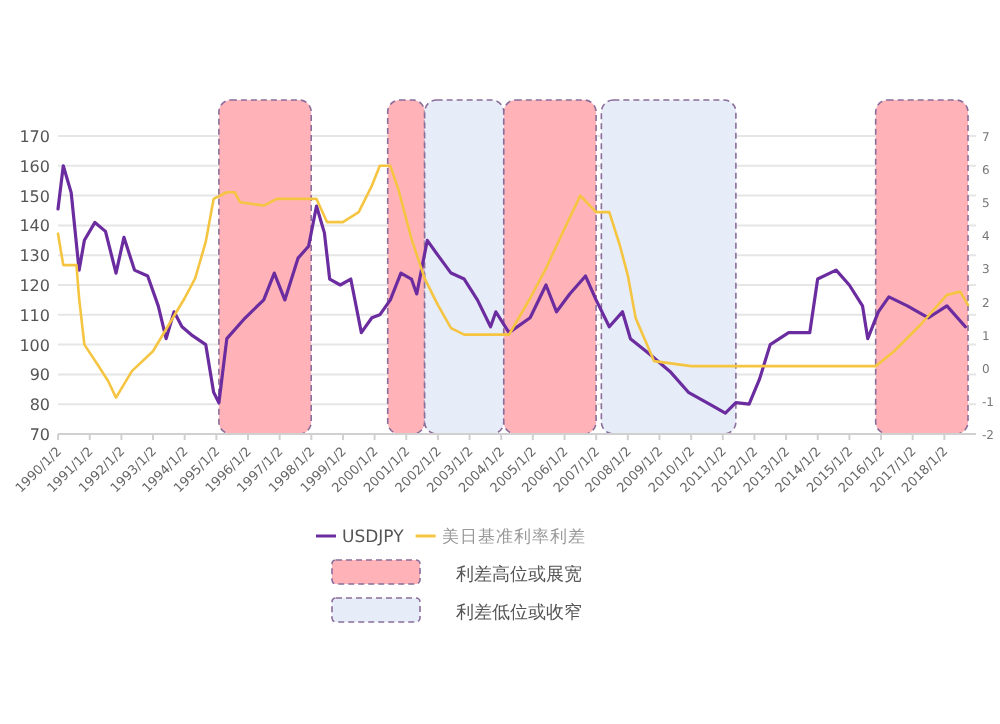 The image size is (1000, 724). What do you see at coordinates (513, 537) in the screenshot?
I see `legend-label: 美日基准利率利差` at bounding box center [513, 537].